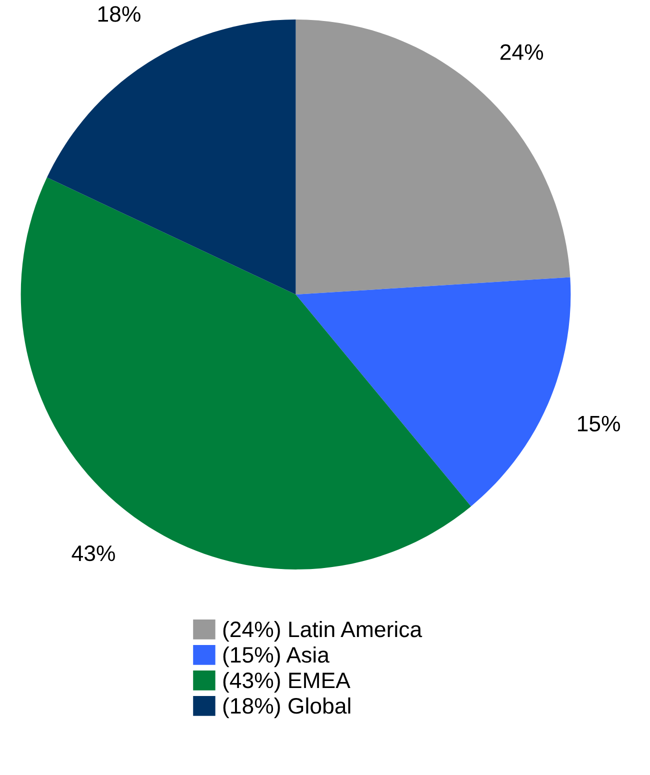 Image resolution: width=650 pixels, height=775 pixels. I want to click on data-label: 24%, so click(522, 52).